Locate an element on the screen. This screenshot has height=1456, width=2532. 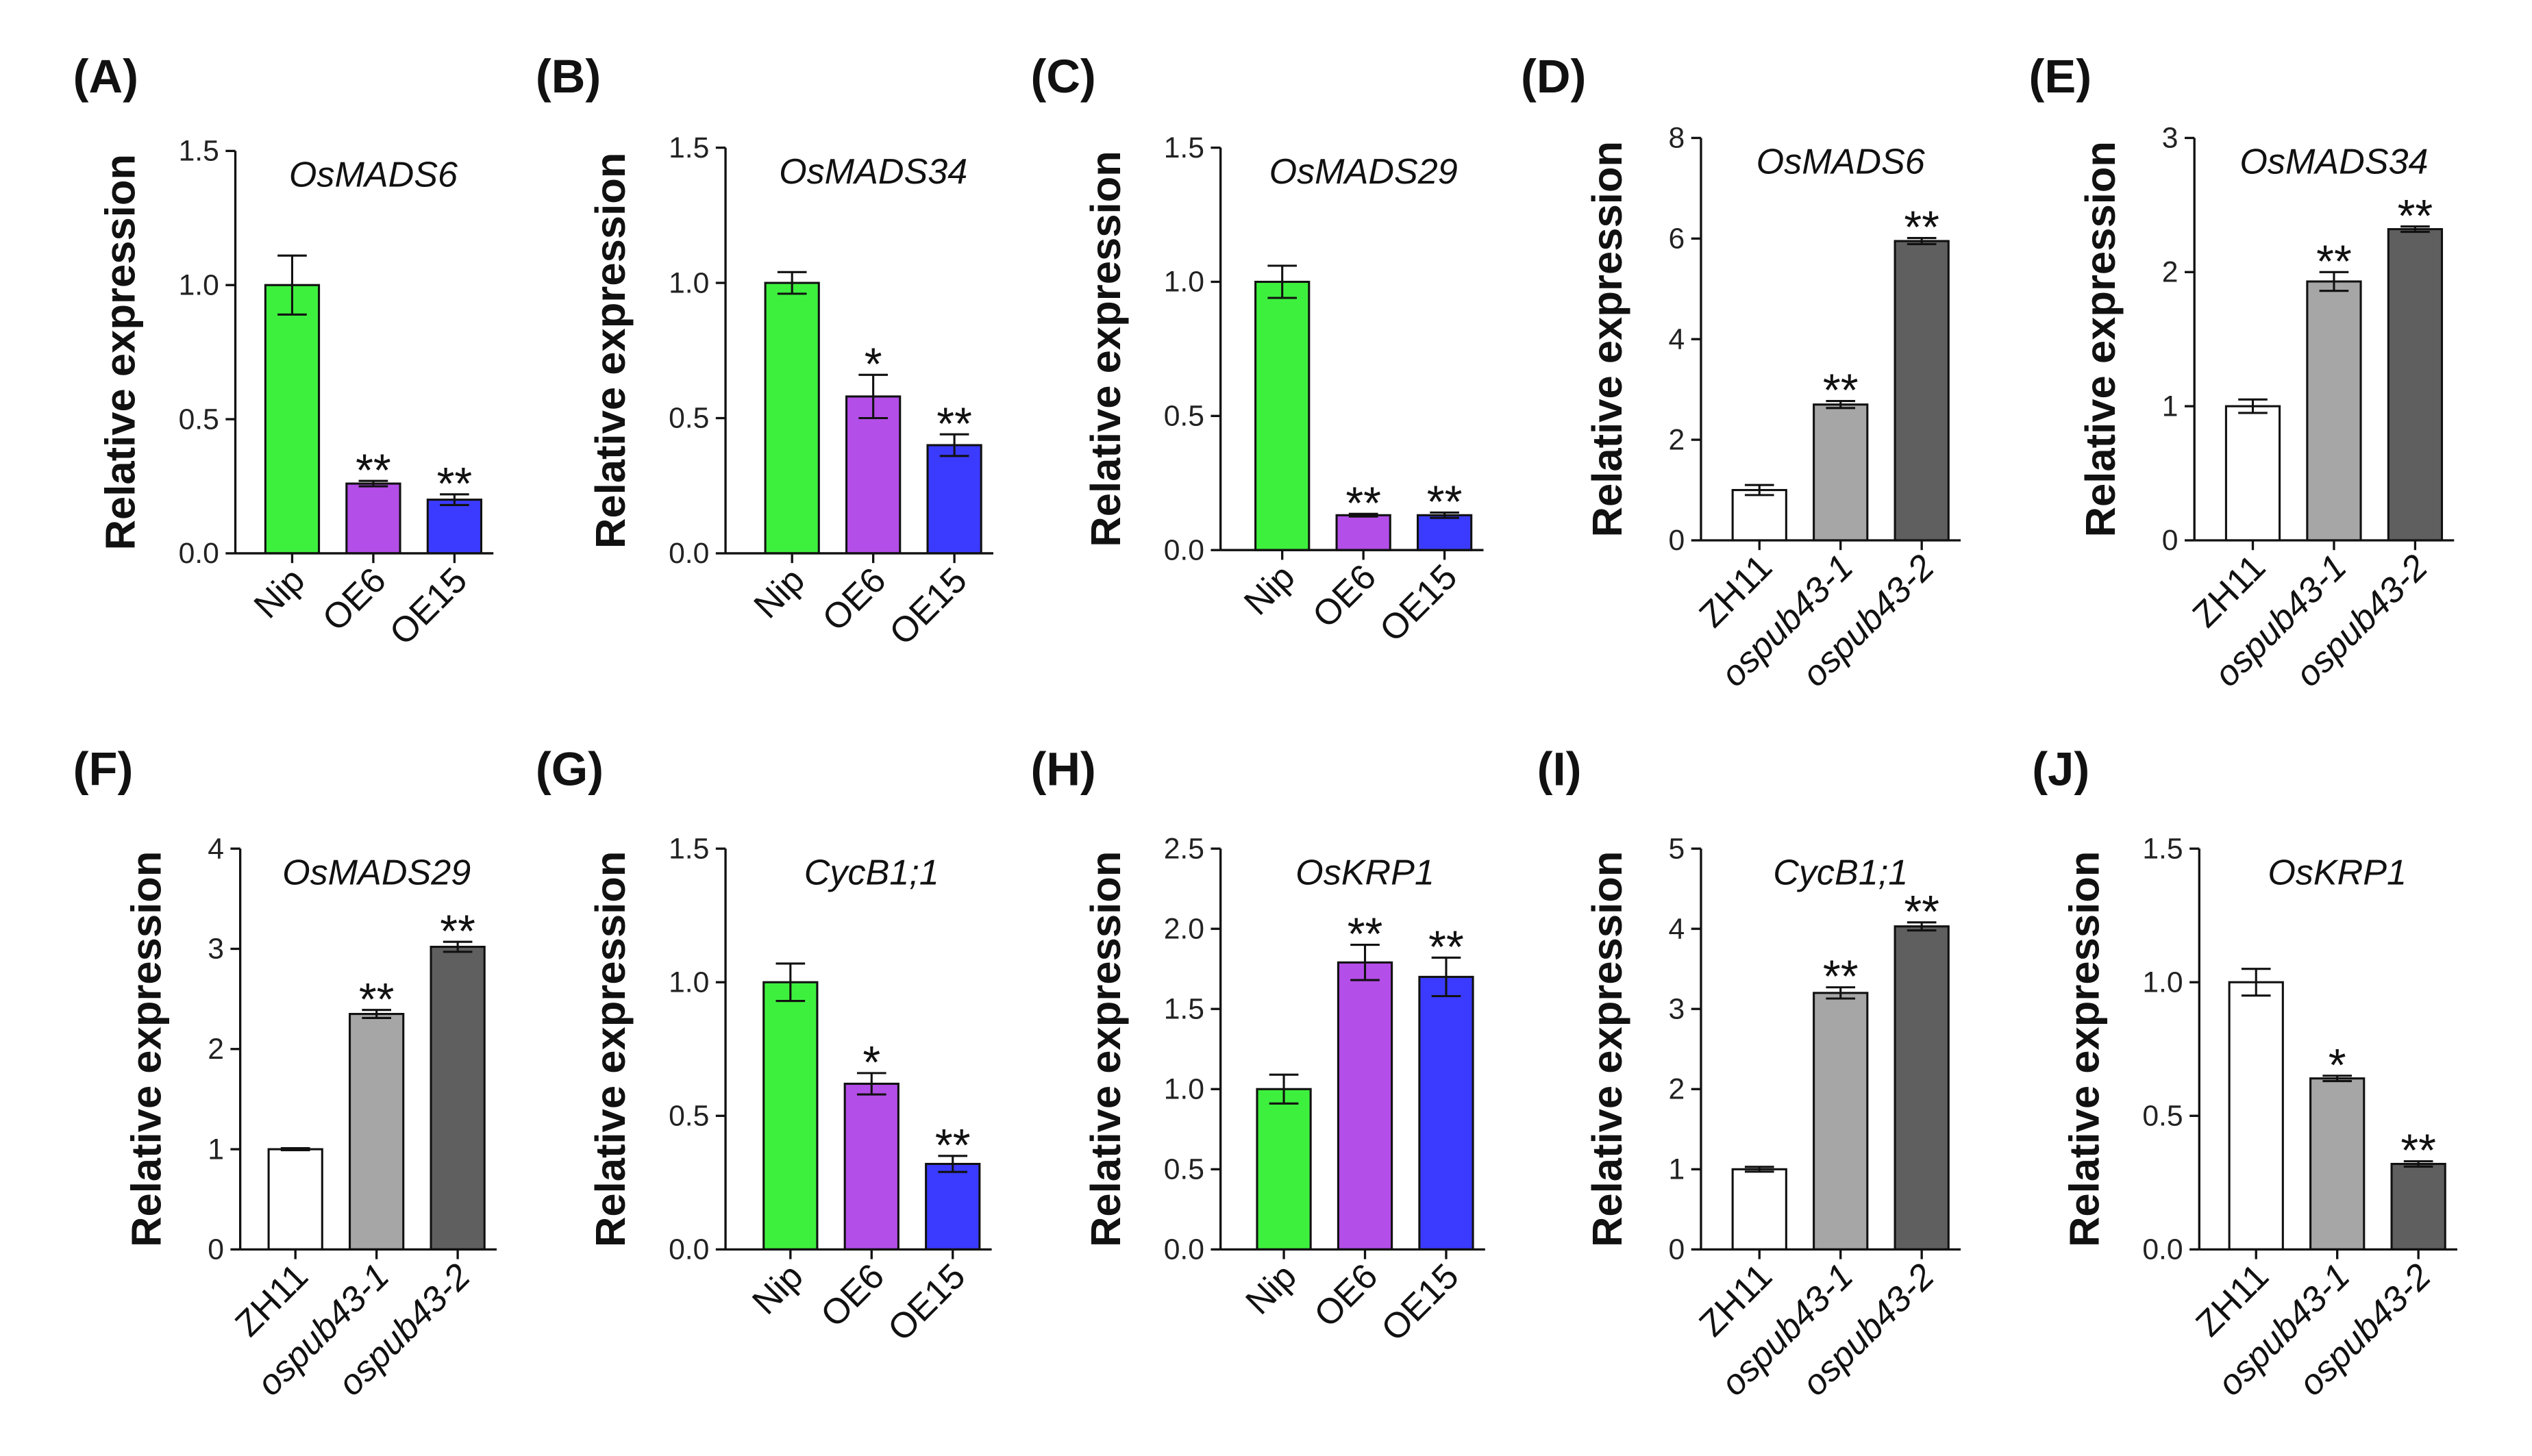
chart-title: OsMADS6 is located at coordinates (373, 175).